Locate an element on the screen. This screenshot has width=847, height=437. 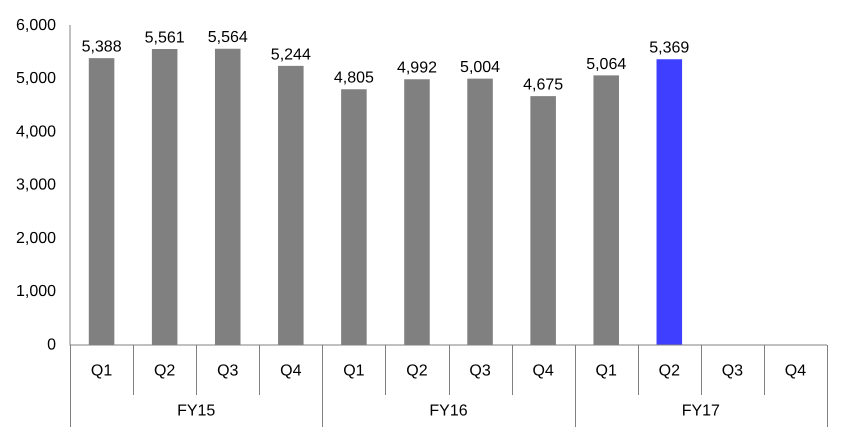
text: FY15 is located at coordinates (196, 411).